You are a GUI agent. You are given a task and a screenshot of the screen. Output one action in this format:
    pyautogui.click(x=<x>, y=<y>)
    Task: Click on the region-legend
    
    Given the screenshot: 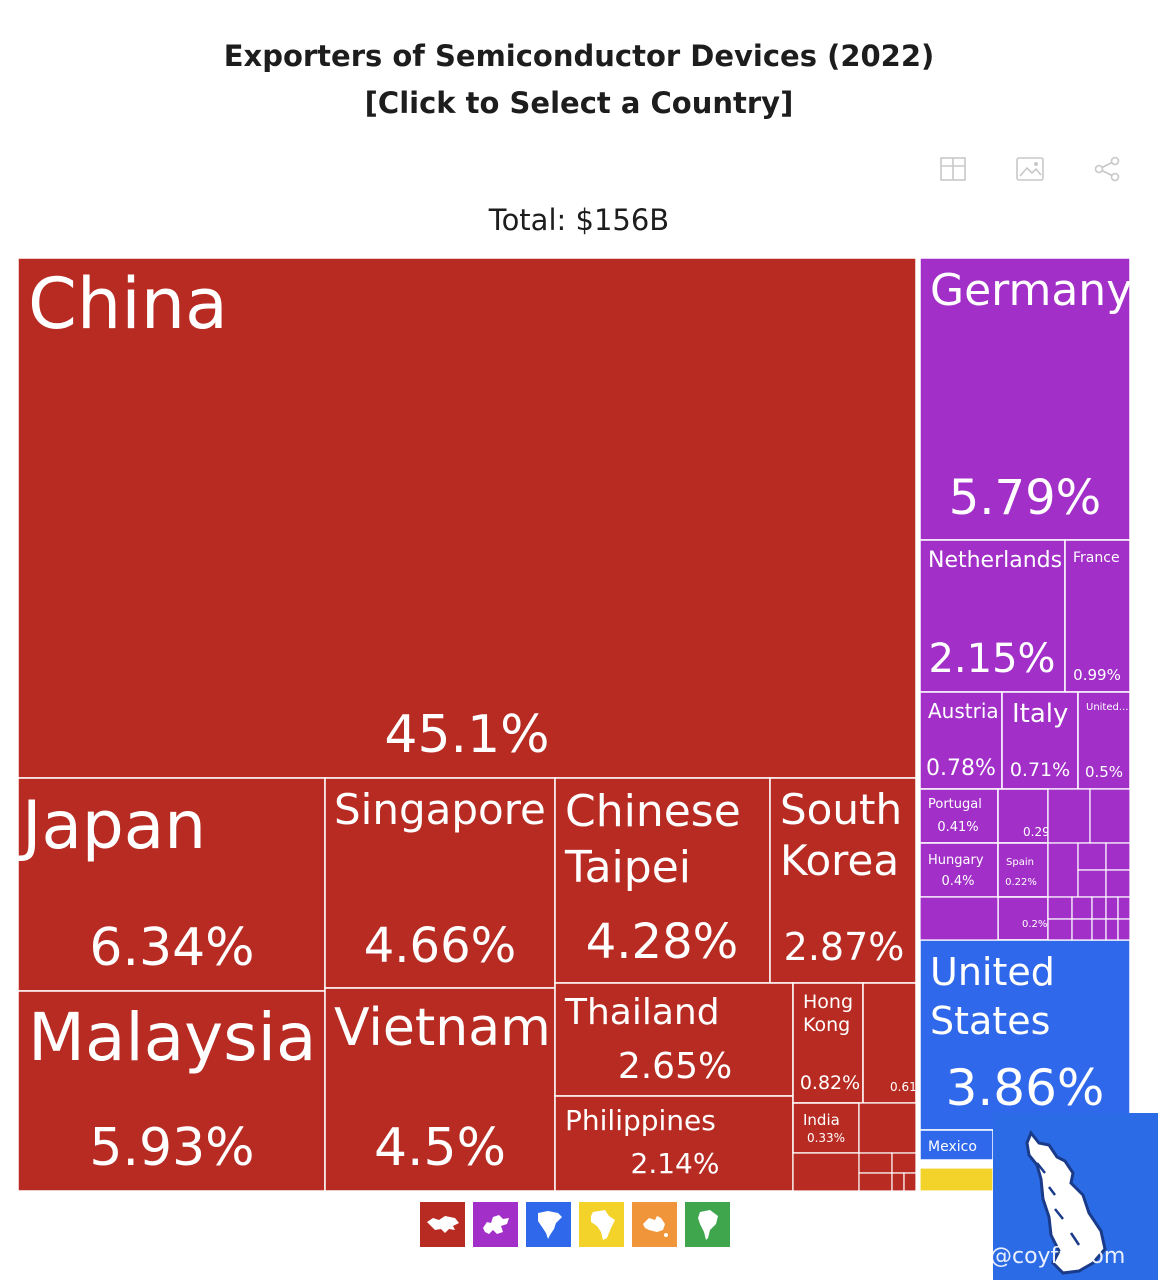 What is the action you would take?
    pyautogui.click(x=575, y=1224)
    